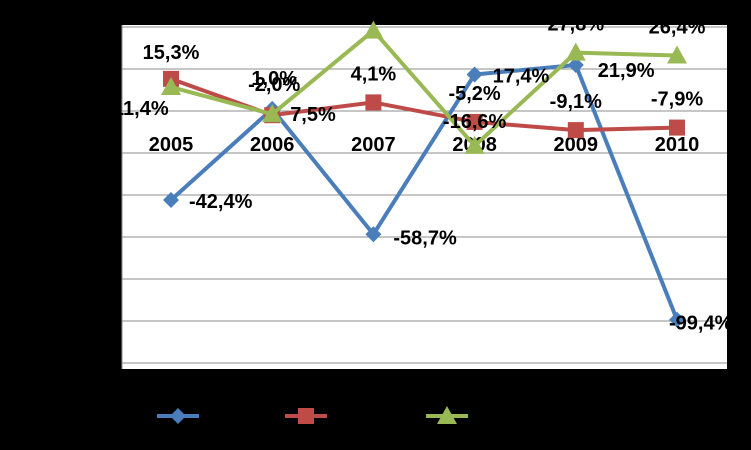  What do you see at coordinates (274, 79) in the screenshot?
I see `data-label: 1,0%` at bounding box center [274, 79].